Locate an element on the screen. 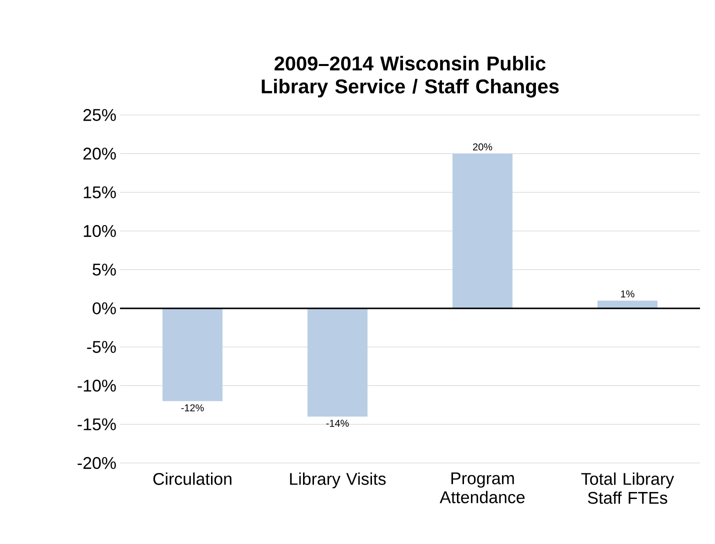 This screenshot has height=544, width=715. y-tick-label: 10% is located at coordinates (100, 230).